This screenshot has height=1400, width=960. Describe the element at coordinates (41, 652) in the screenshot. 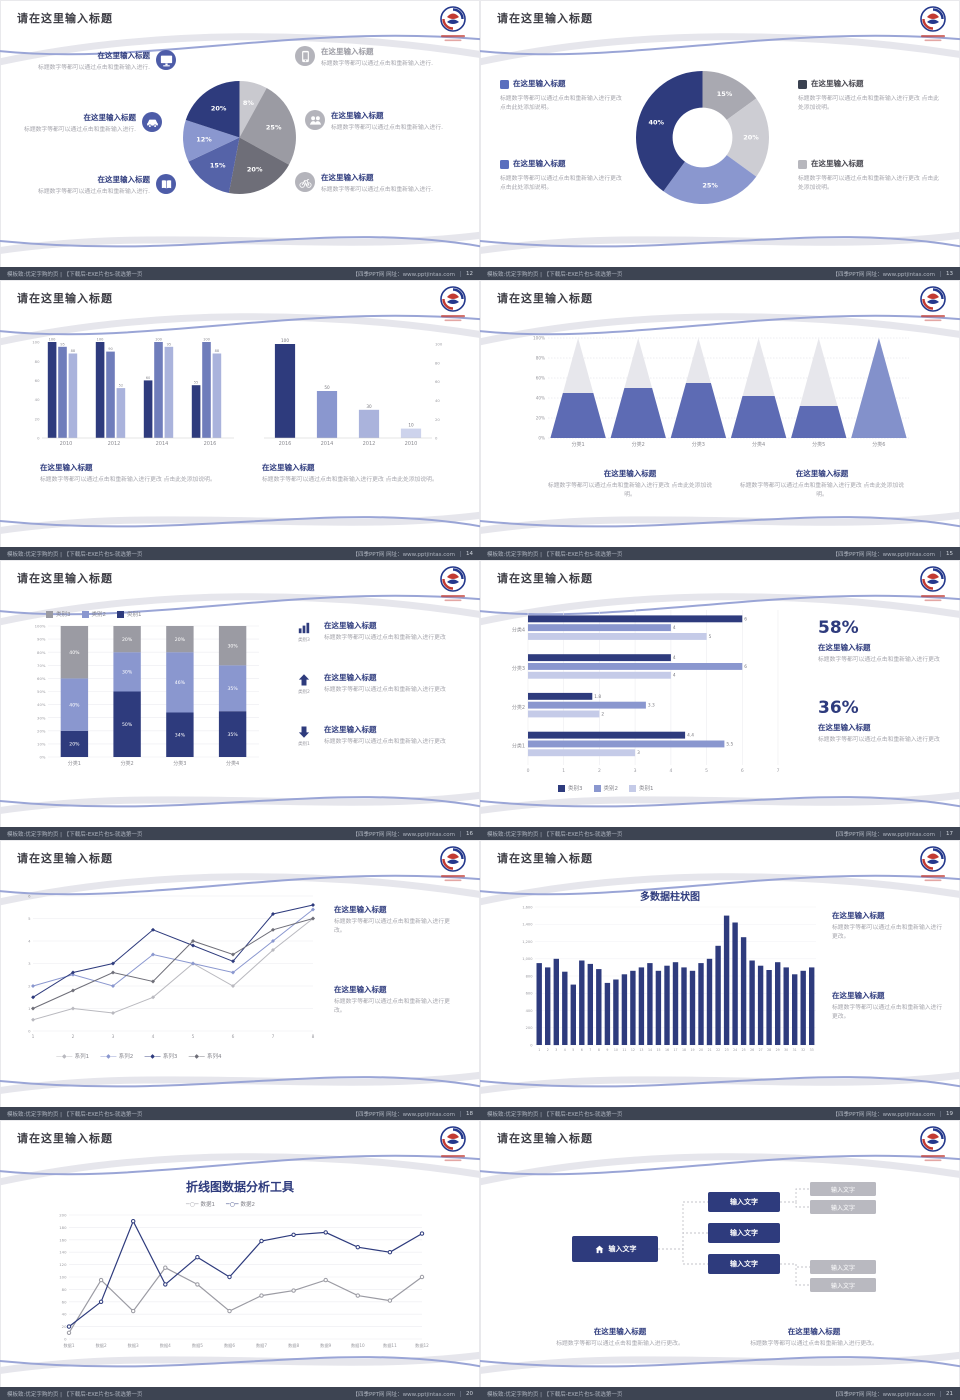

I see `svg-text: 80%` at that location.